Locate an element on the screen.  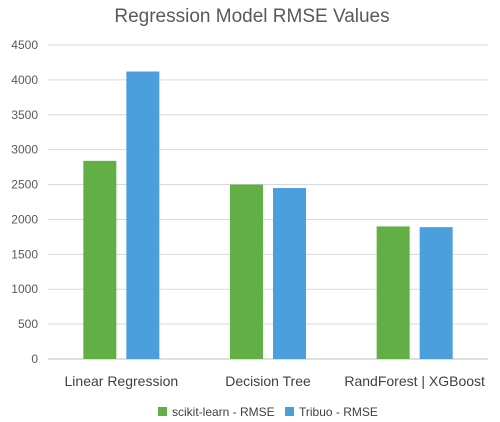
x-category-label: Linear Regression is located at coordinates (122, 381).